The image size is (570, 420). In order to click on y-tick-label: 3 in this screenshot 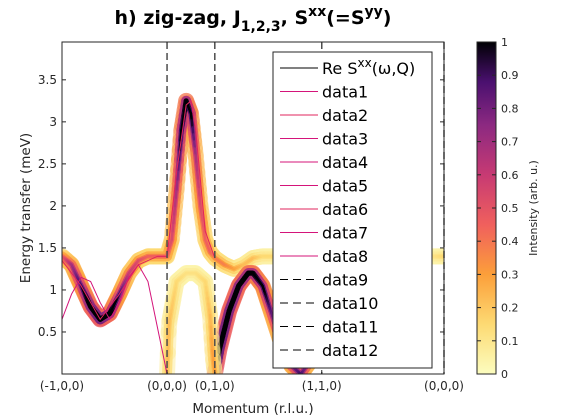, I will do `click(53, 122)`.